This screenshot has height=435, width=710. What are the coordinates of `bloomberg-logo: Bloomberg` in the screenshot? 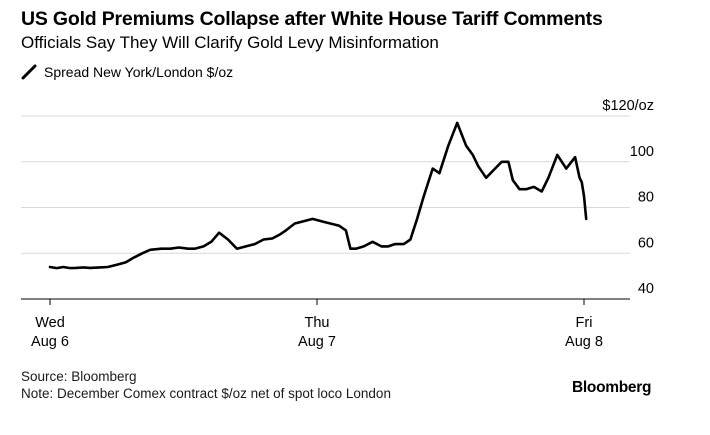 It's located at (612, 387).